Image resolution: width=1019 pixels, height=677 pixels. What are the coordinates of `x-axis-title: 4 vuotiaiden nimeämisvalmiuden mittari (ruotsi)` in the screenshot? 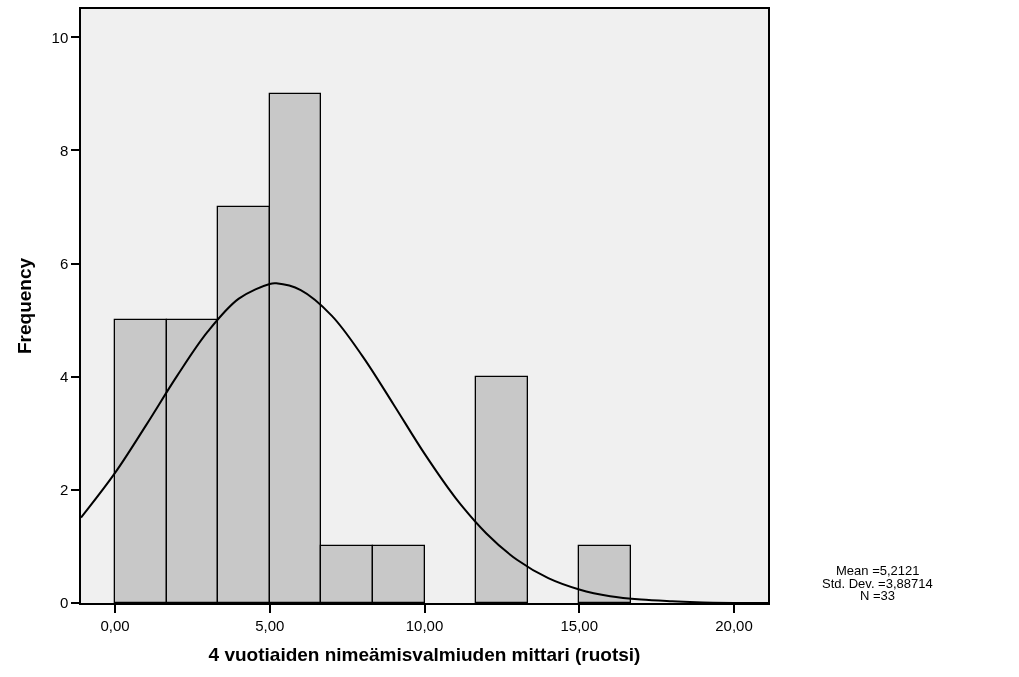 It's located at (424, 655).